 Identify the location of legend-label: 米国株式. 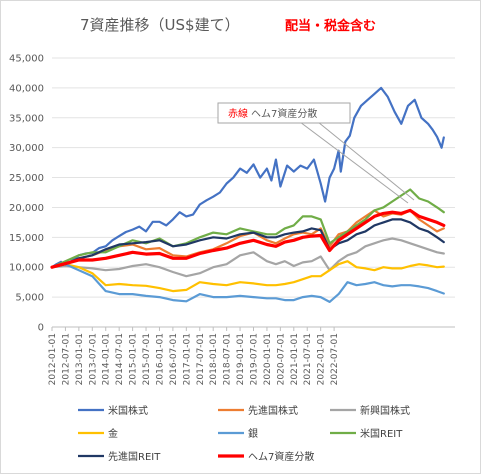
(128, 410).